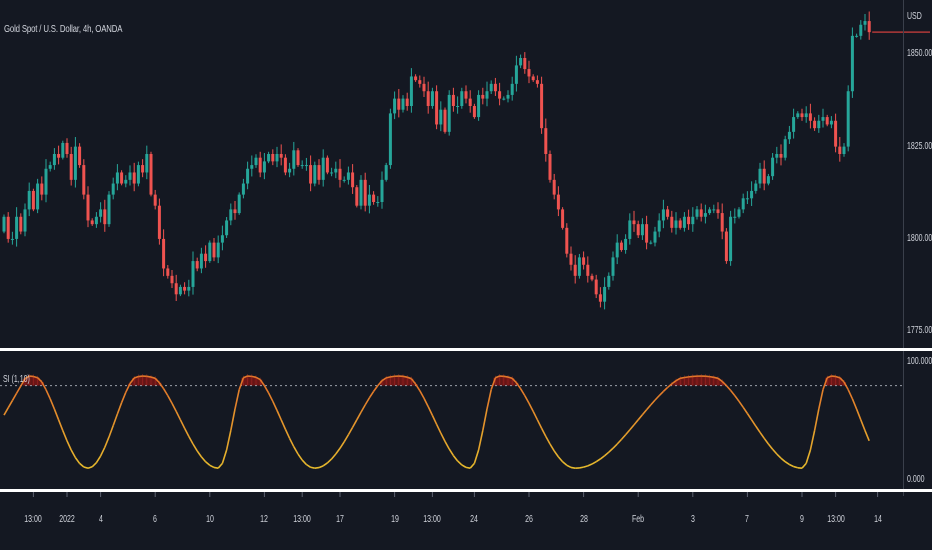 The height and width of the screenshot is (550, 932). What do you see at coordinates (264, 519) in the screenshot?
I see `time-axis-label: 12` at bounding box center [264, 519].